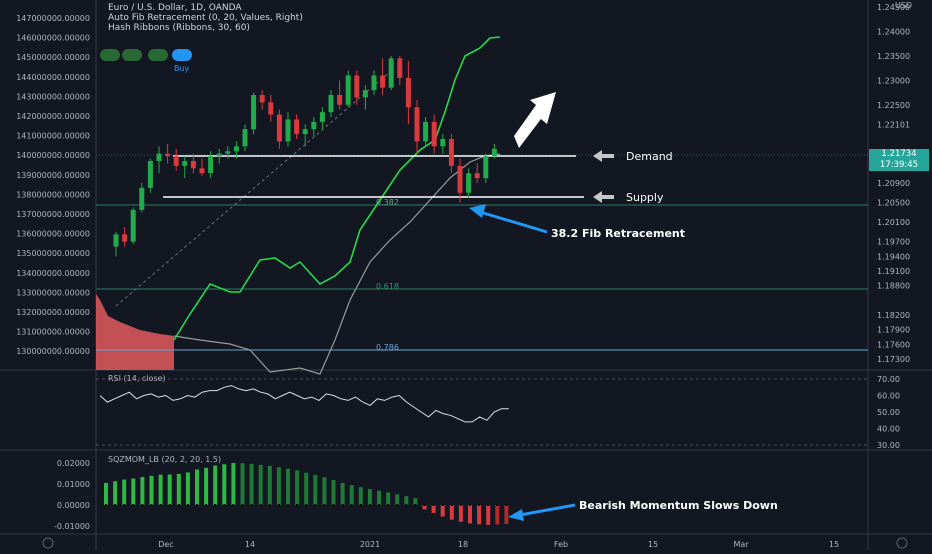 The height and width of the screenshot is (554, 932). What do you see at coordinates (175, 8) in the screenshot?
I see `symbol-legend: Euro / U.S. Dollar, 1D, OANDA` at bounding box center [175, 8].